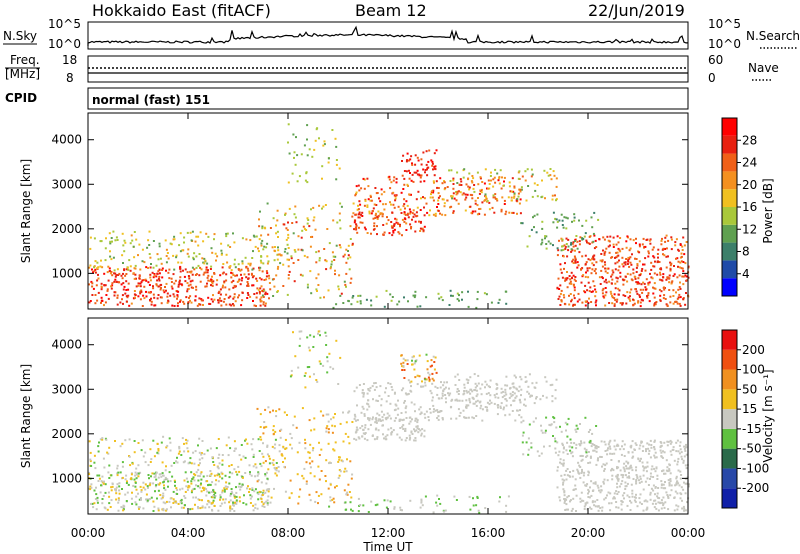 The width and height of the screenshot is (800, 554). What do you see at coordinates (66, 345) in the screenshot?
I see `y-tick-label: 4000` at bounding box center [66, 345].